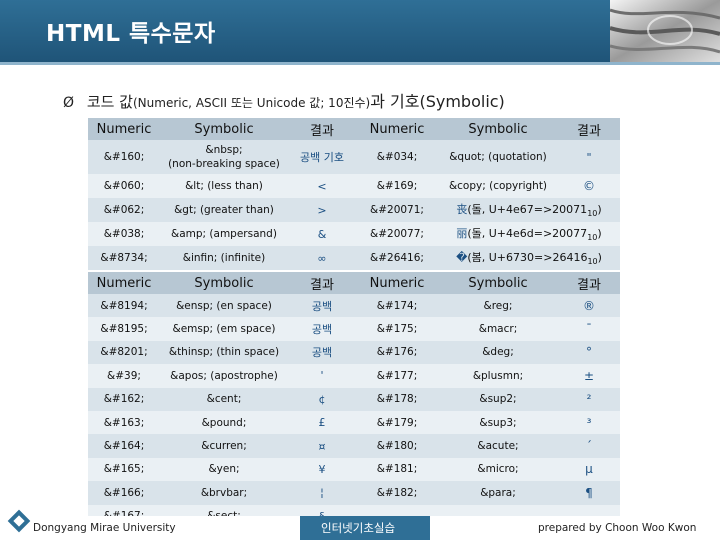 The image size is (720, 540). Describe the element at coordinates (224, 329) in the screenshot. I see `symbolic-cell: &emsp; (em space)` at that location.